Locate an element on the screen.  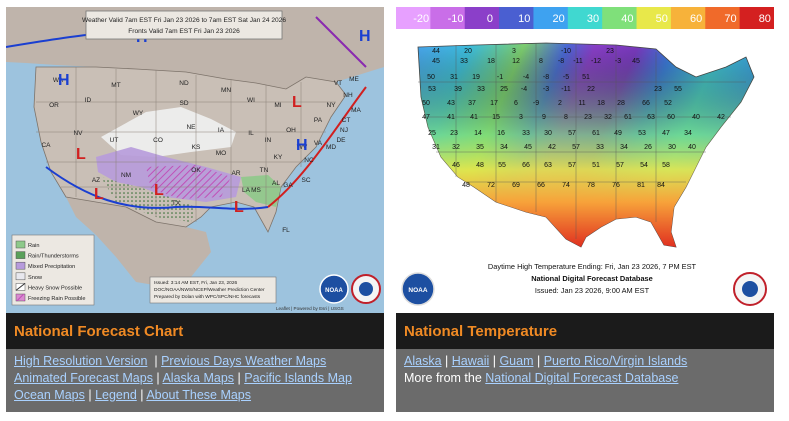
temperature-value: 34 is located at coordinates (624, 147).